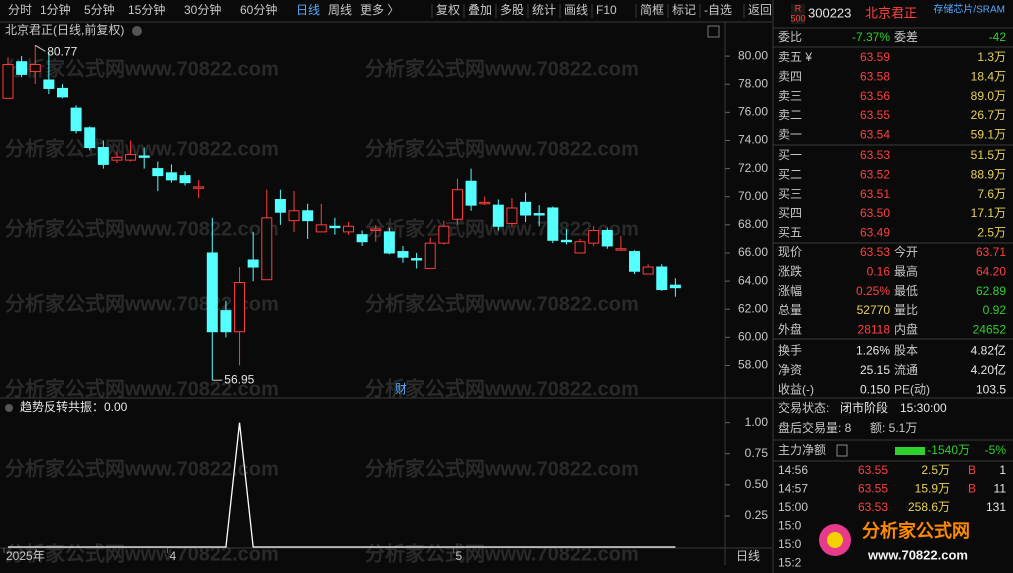 The width and height of the screenshot is (1013, 573). Describe the element at coordinates (916, 530) in the screenshot. I see `logo-name: 分析家公式网` at that location.